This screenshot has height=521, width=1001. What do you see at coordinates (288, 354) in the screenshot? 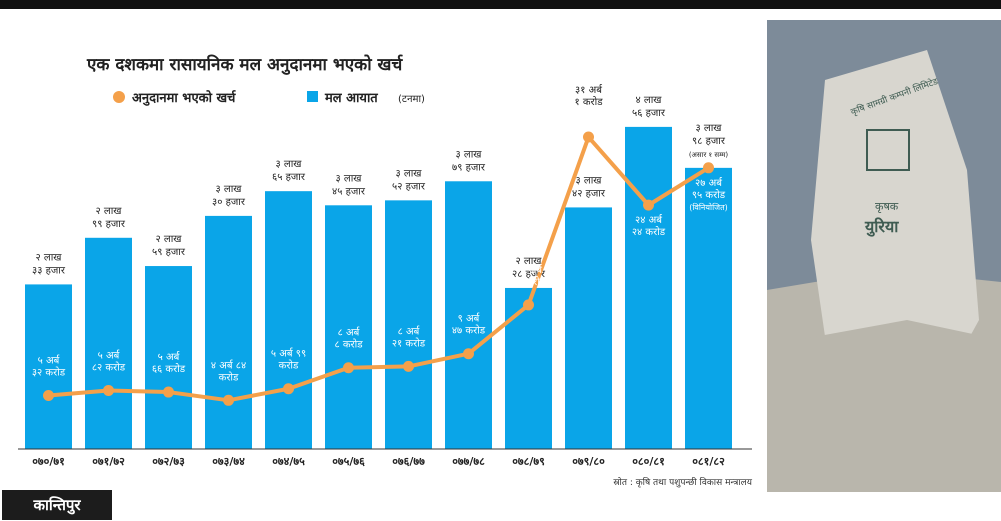
I see `line-data-label: ५ अर्ब ९९` at bounding box center [288, 354].